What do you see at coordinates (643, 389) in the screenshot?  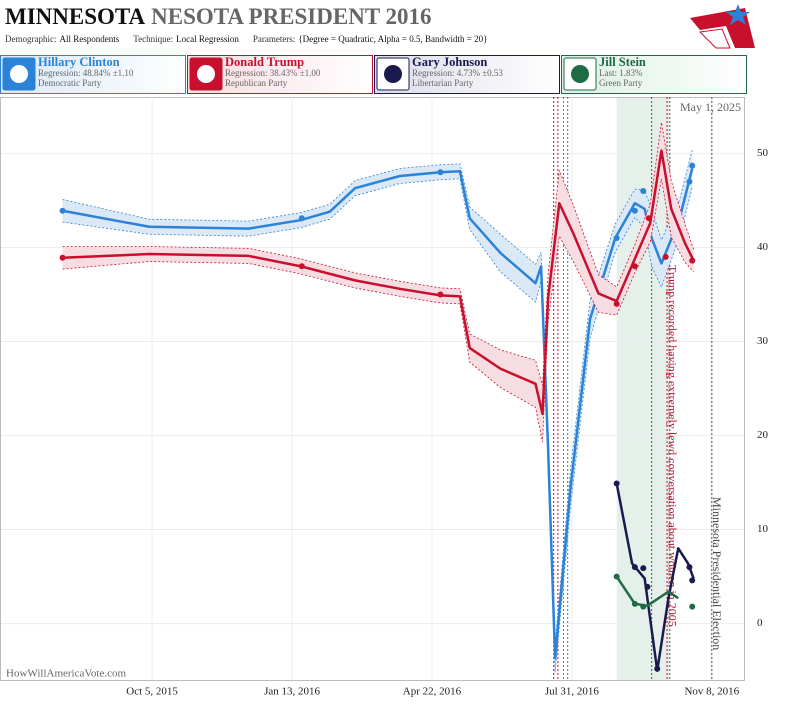 I see `shade-region` at bounding box center [643, 389].